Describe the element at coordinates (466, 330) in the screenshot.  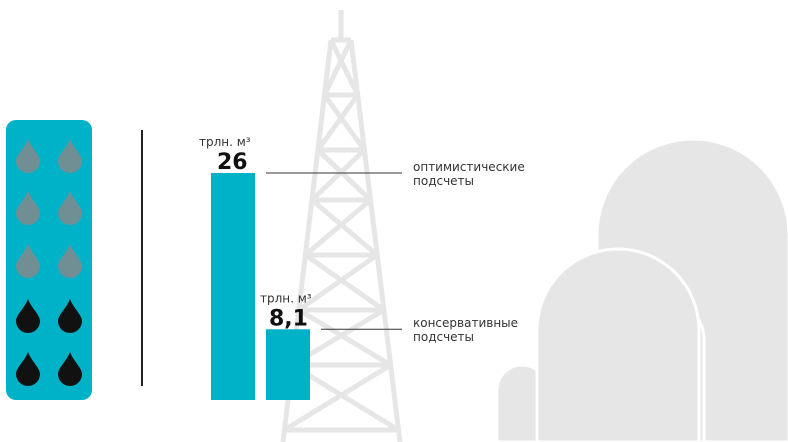
I see `category-label: консервативные подсчеты` at that location.